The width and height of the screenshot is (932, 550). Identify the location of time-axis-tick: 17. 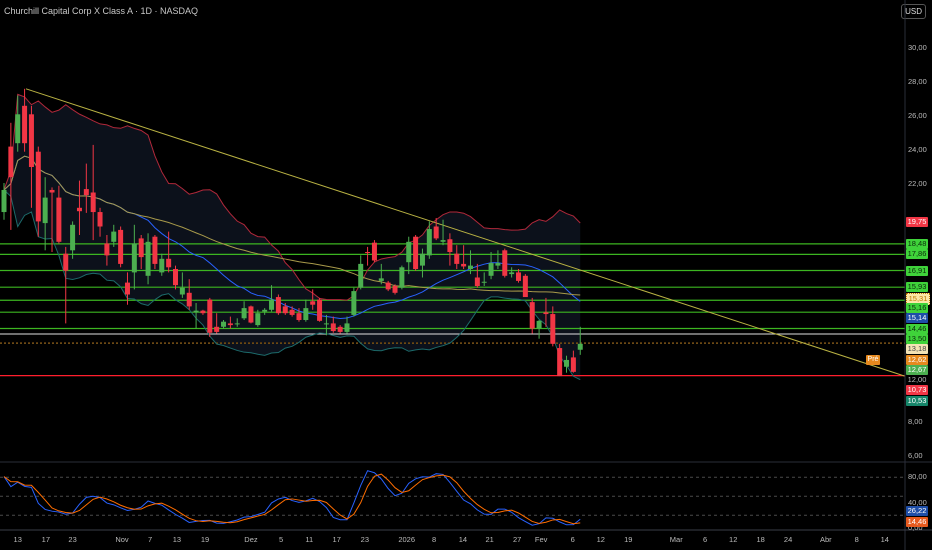
(336, 539).